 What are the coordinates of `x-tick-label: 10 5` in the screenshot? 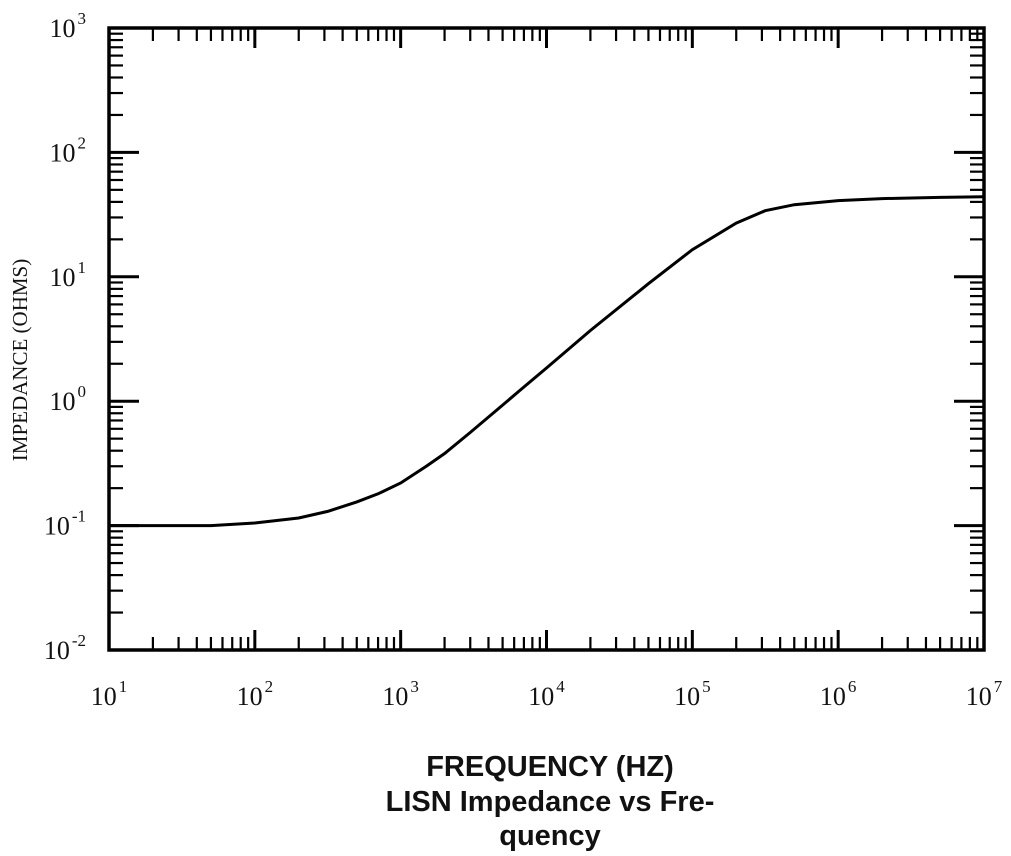 It's located at (692, 694).